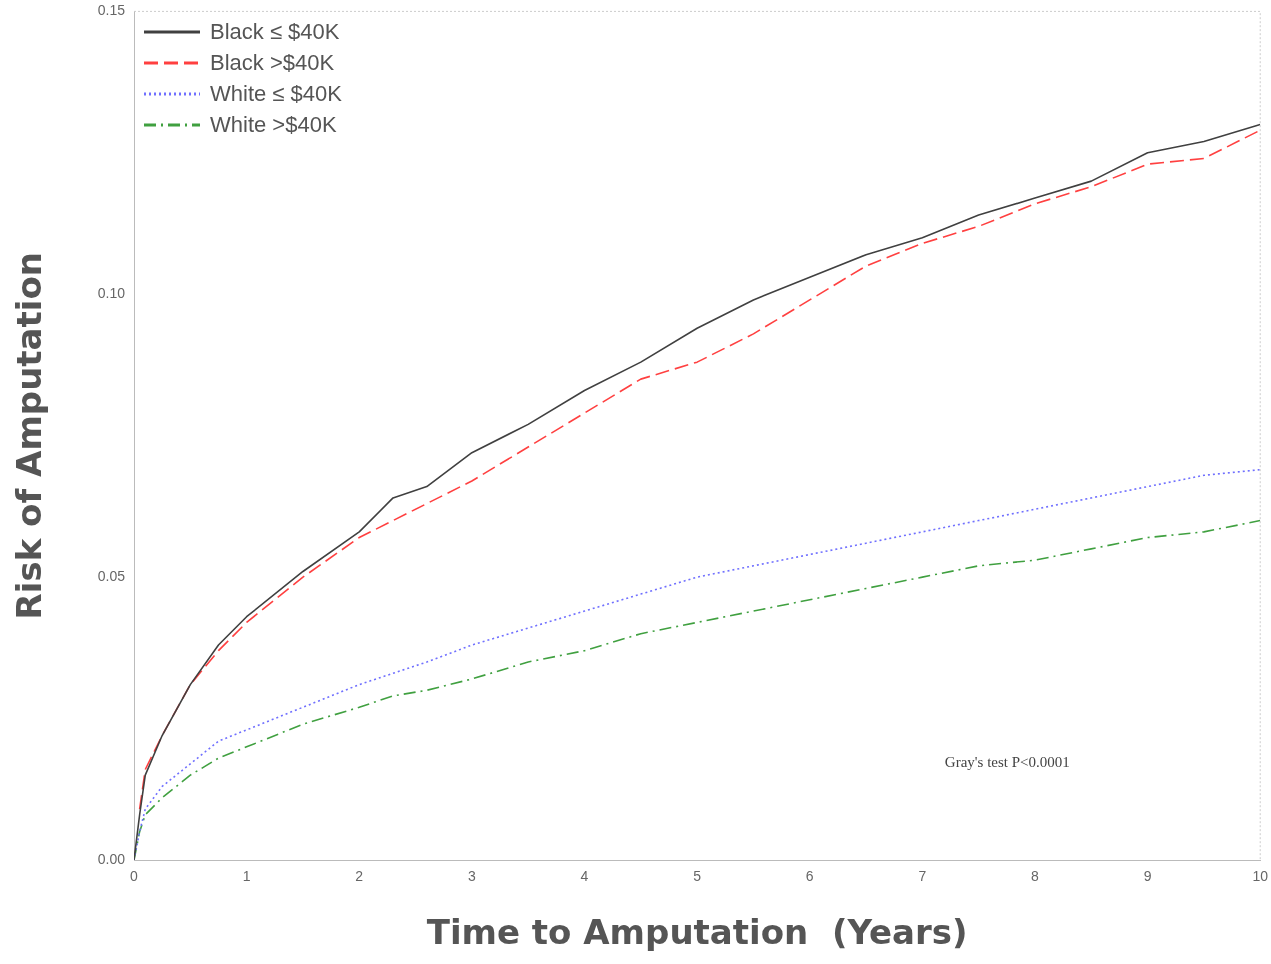  What do you see at coordinates (272, 63) in the screenshot?
I see `legend-label: Black >$40K` at bounding box center [272, 63].